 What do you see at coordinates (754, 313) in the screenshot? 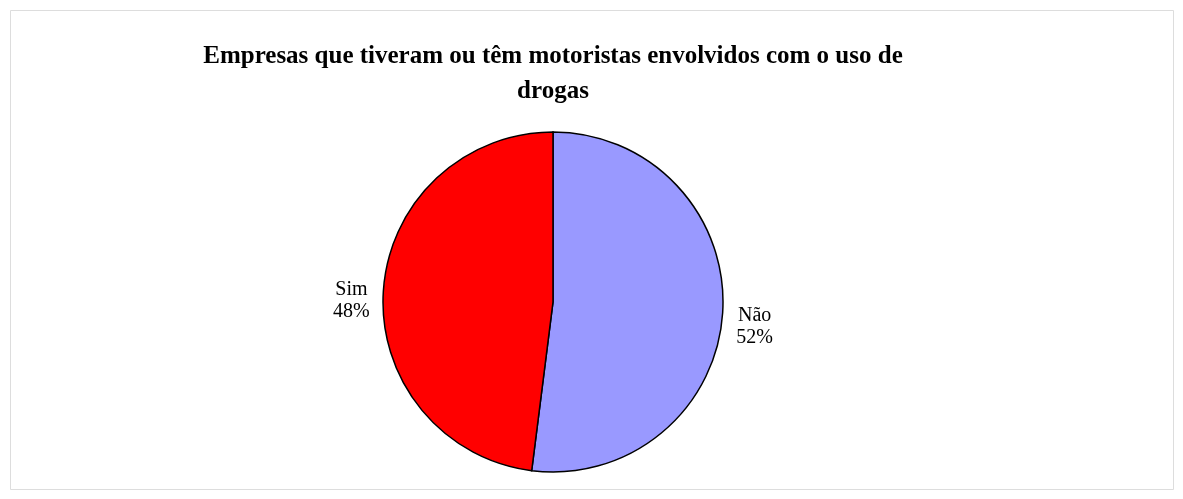
I see `slice-label: Não` at bounding box center [754, 313].